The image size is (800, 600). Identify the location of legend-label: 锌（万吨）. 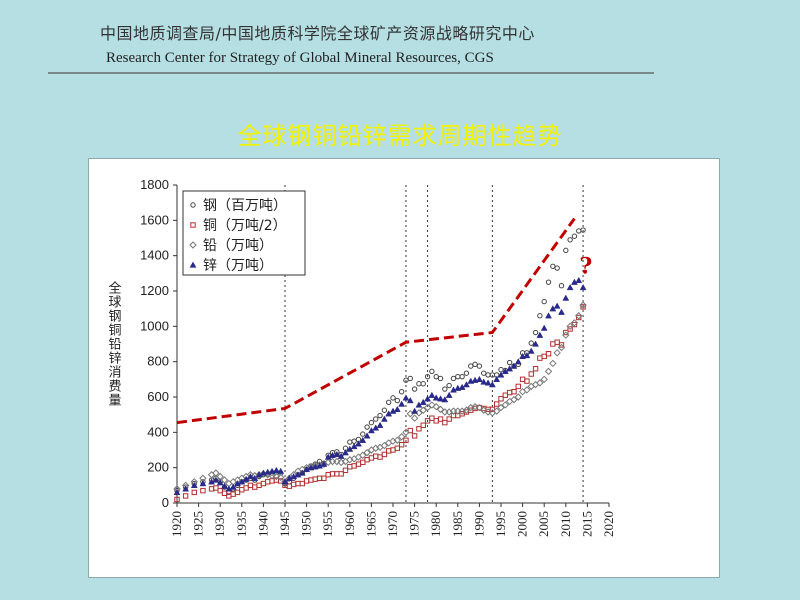
(238, 266).